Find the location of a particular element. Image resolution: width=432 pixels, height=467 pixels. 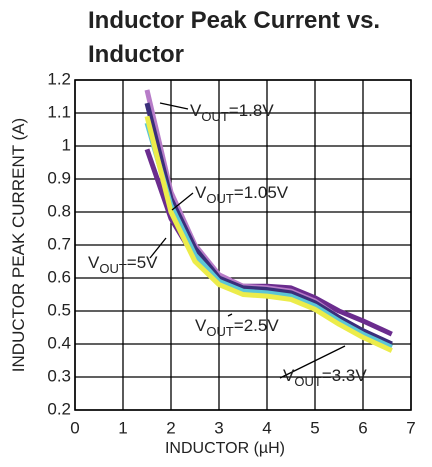

x-tick-label: 6 is located at coordinates (362, 427).